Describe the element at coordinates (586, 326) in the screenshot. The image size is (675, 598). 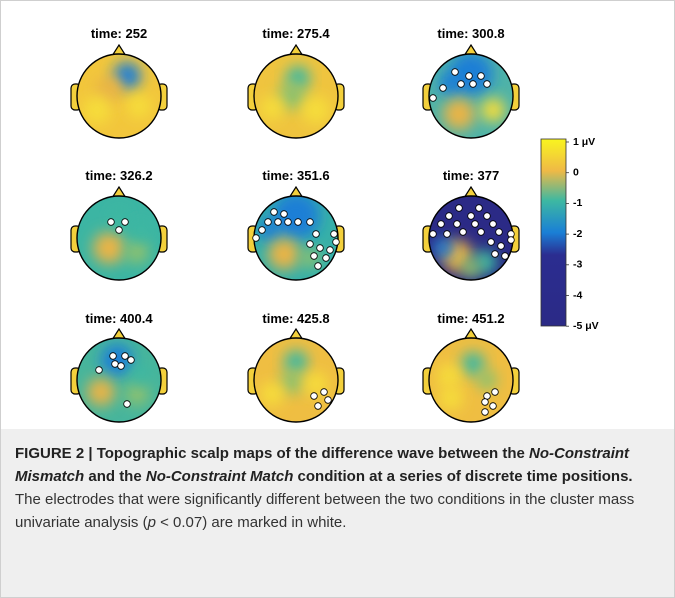
I see `colorbar-label: -5 μV` at that location.